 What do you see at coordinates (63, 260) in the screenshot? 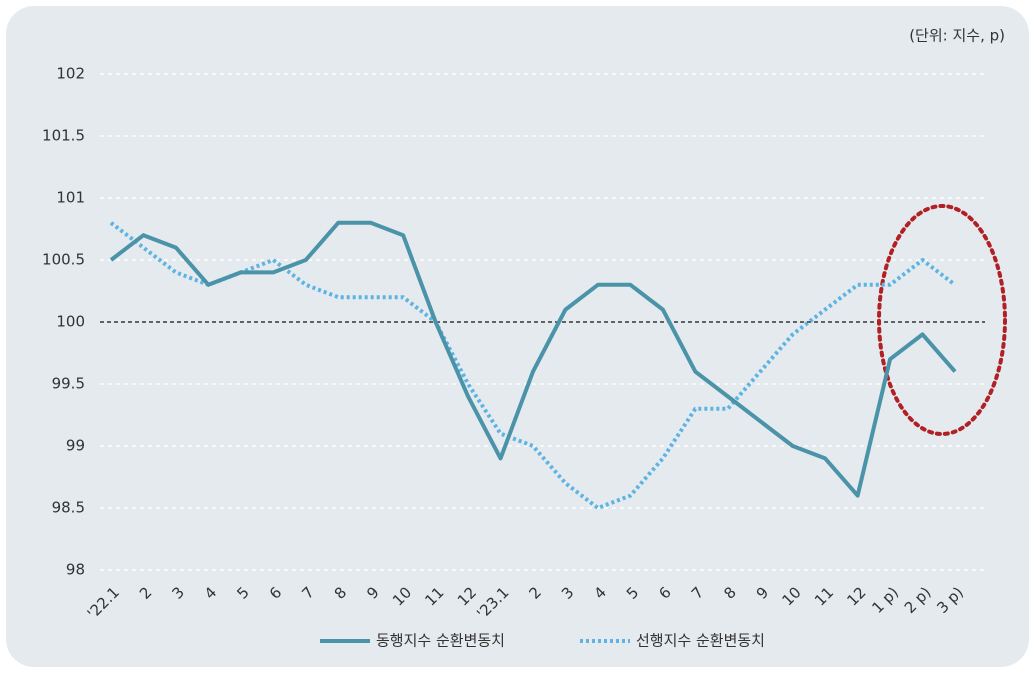
I see `y-tick-label: 100.5` at bounding box center [63, 260].